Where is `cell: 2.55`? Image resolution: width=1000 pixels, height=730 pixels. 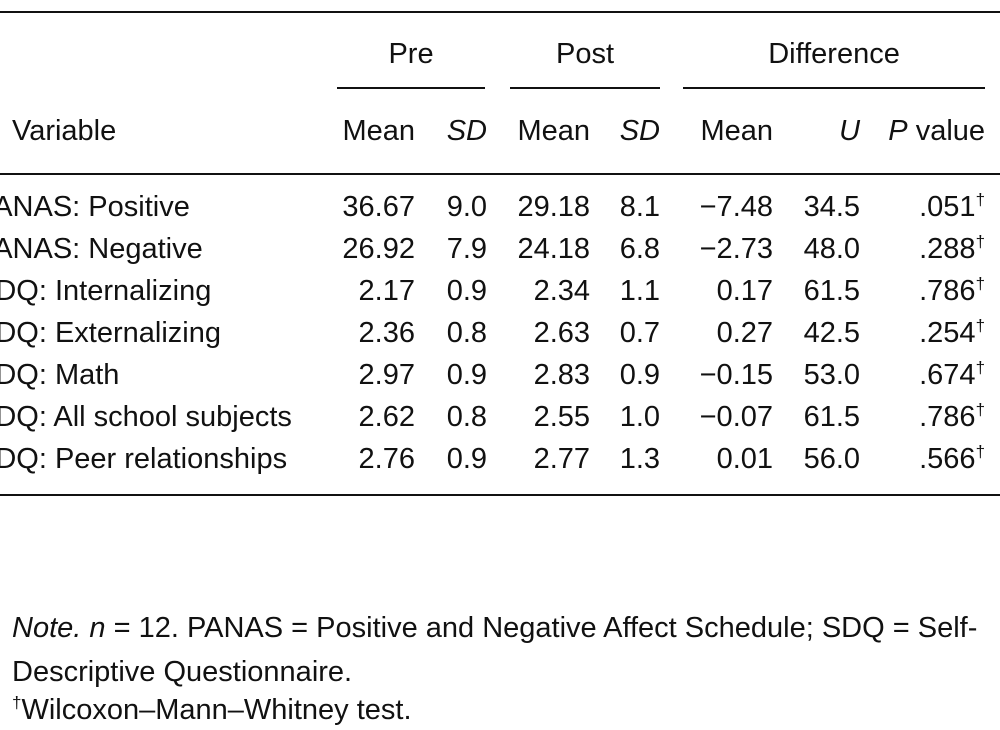 cell: 2.55 is located at coordinates (562, 417).